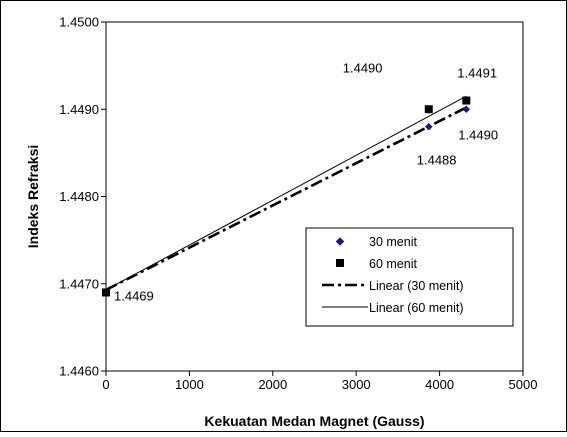 The image size is (567, 437). I want to click on x-tick-label: 3000, so click(356, 384).